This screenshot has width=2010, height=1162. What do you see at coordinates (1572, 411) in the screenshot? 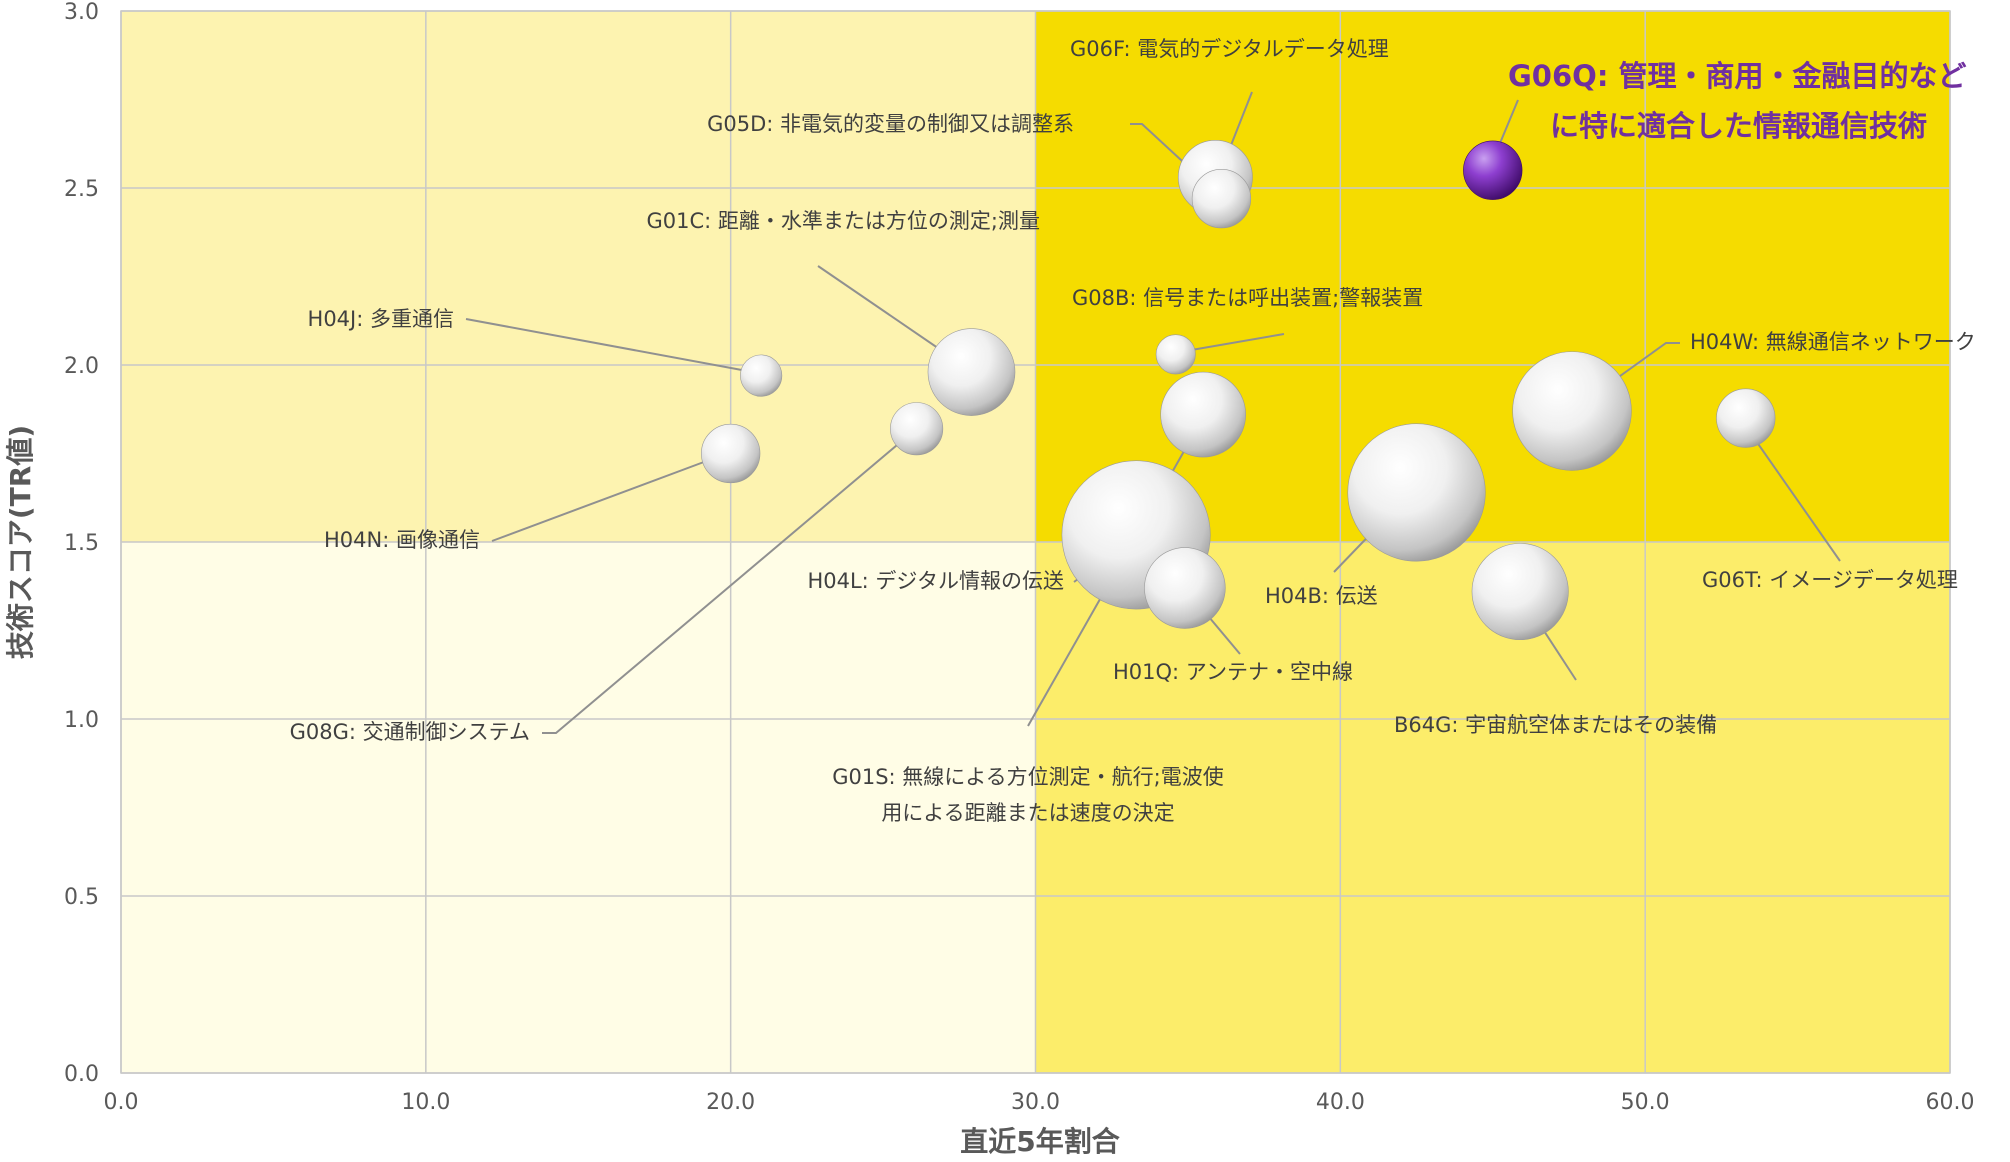
I see `bubble-h04w` at bounding box center [1572, 411].